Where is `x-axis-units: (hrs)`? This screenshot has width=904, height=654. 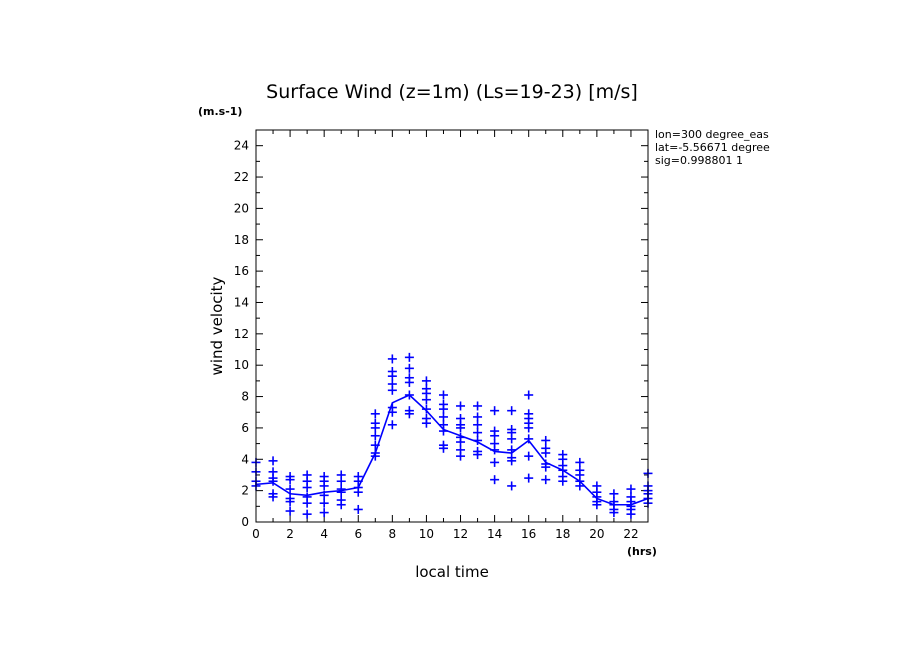 x-axis-units: (hrs) is located at coordinates (642, 551).